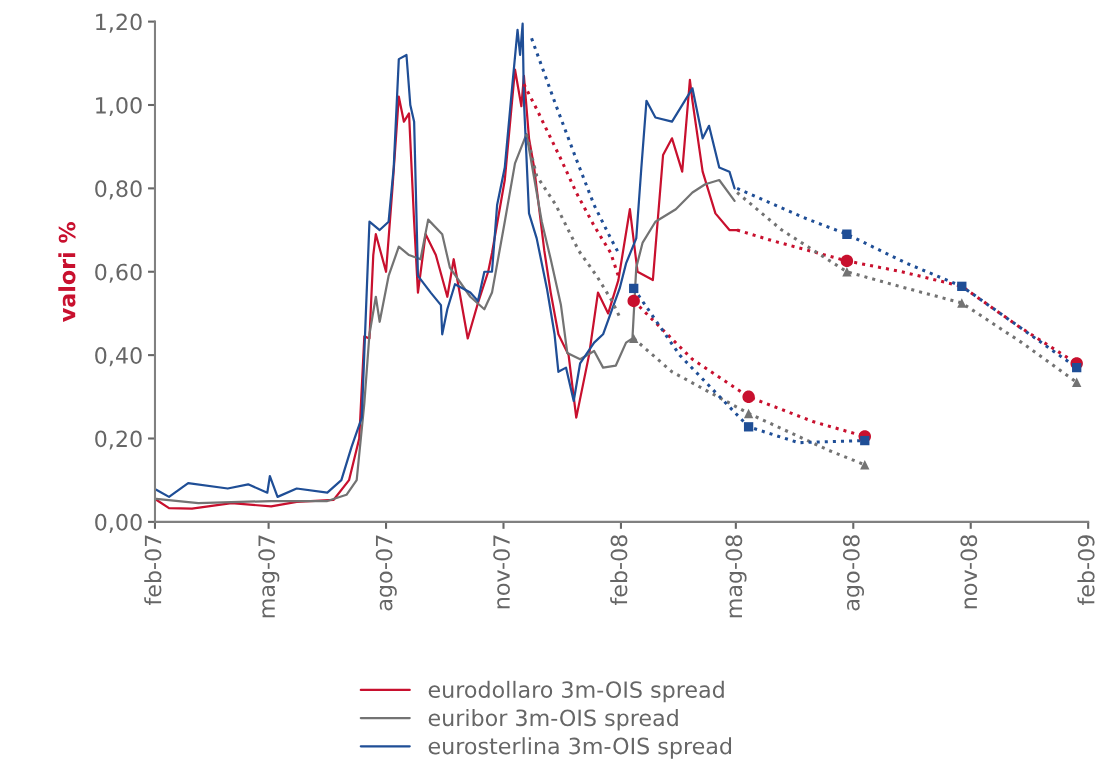 Image resolution: width=1107 pixels, height=772 pixels. What do you see at coordinates (67, 271) in the screenshot?
I see `y-axis-title: valori %` at bounding box center [67, 271].